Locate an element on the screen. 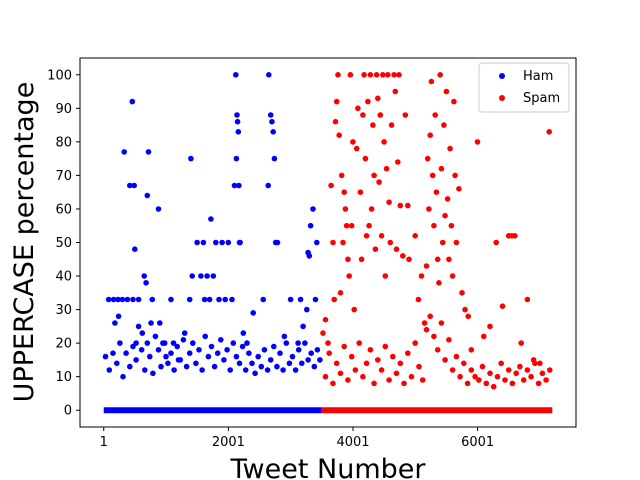 Image resolution: width=640 pixels, height=480 pixels. x-tick-label: 1 is located at coordinates (104, 442).